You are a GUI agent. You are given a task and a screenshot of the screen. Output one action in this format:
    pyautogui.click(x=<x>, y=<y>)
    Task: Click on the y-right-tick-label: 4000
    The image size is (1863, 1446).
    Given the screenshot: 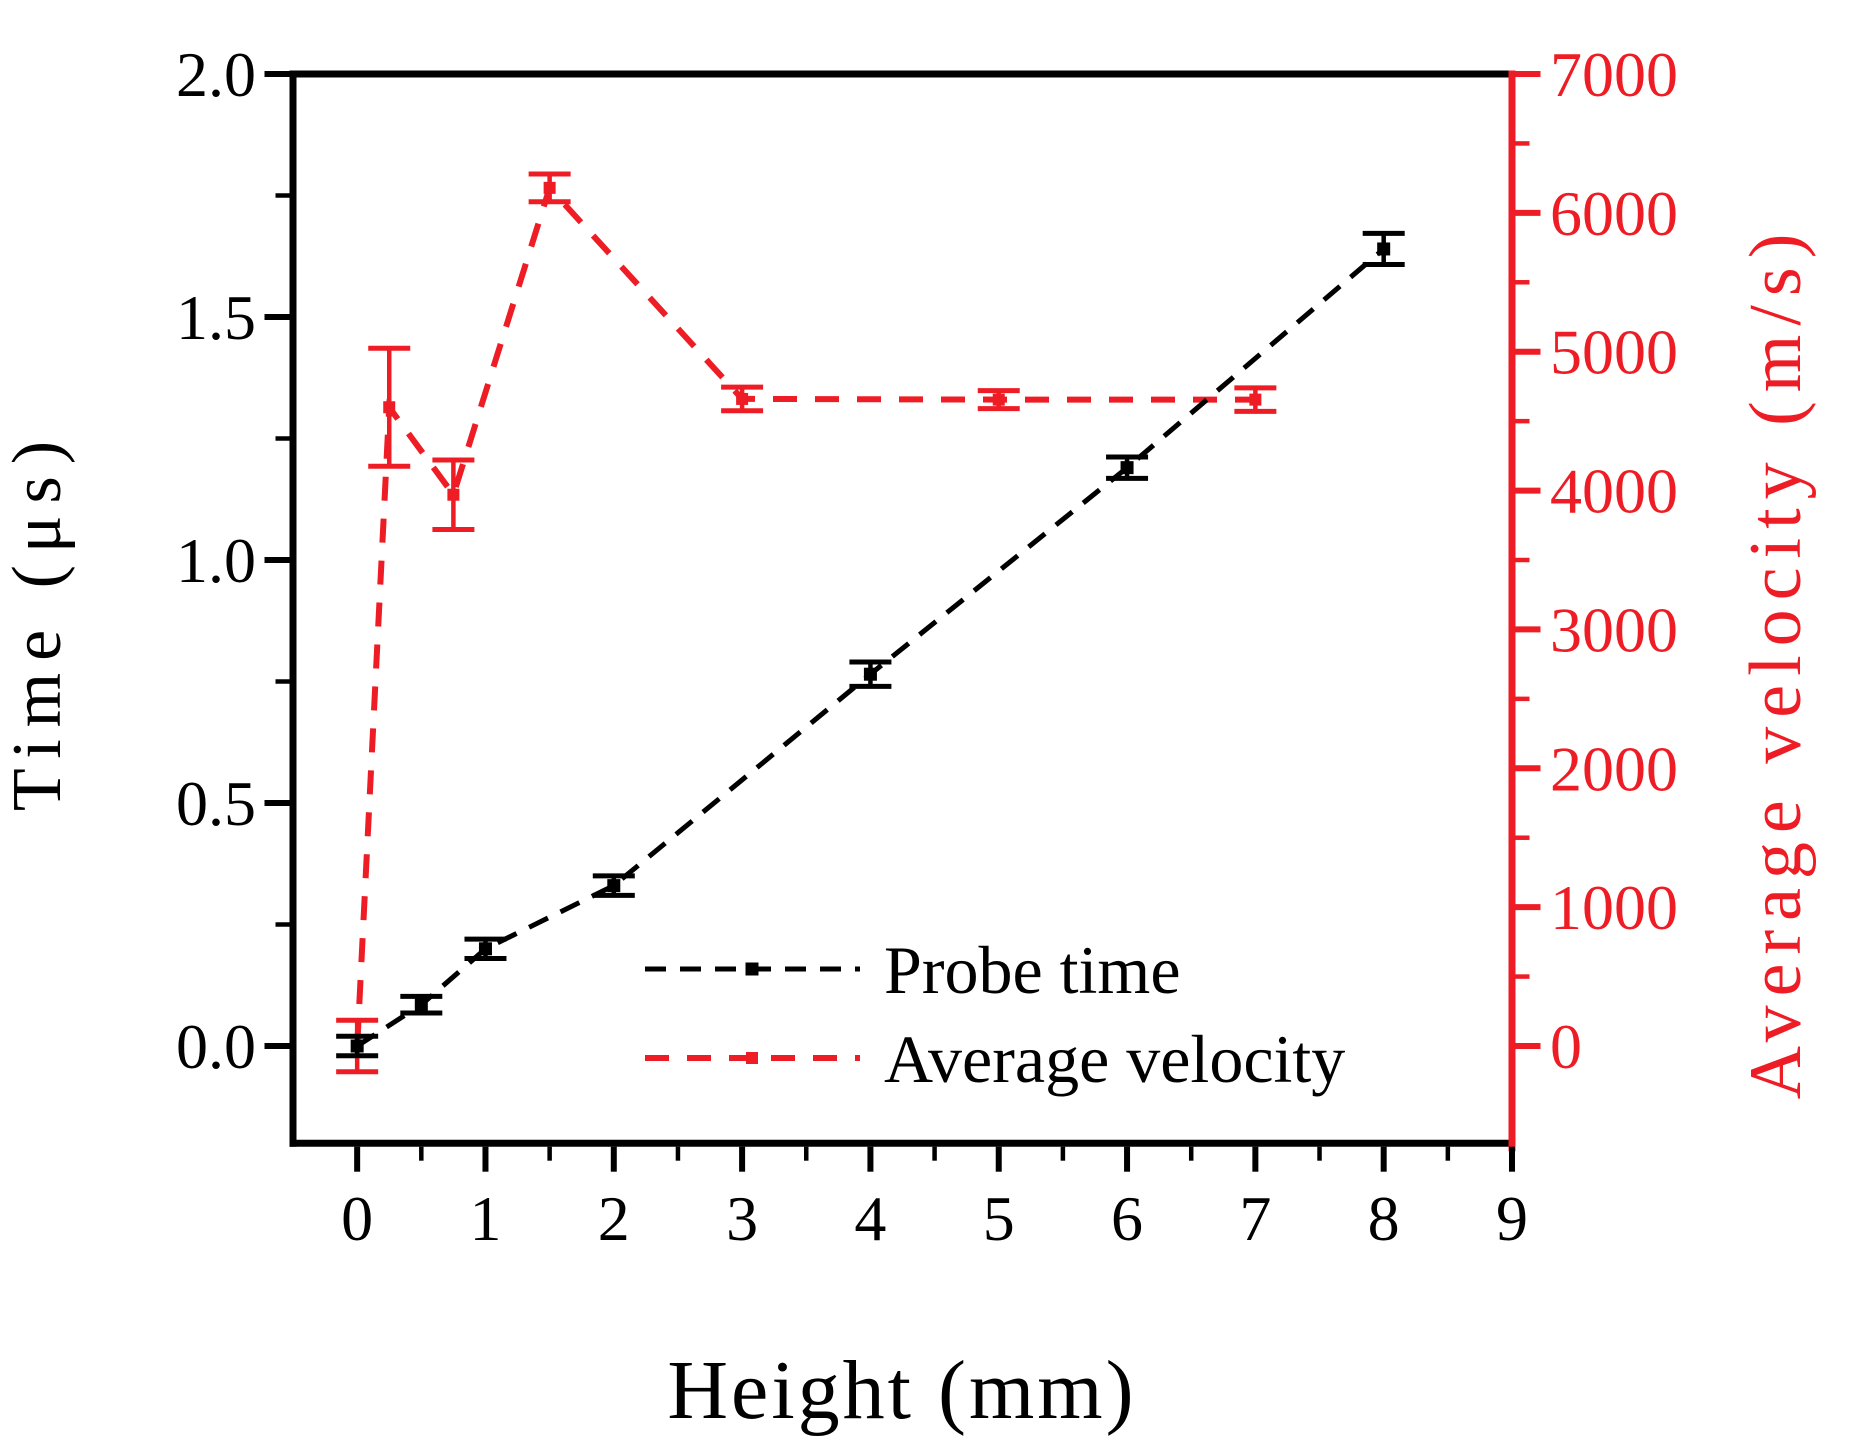 What is the action you would take?
    pyautogui.click(x=1614, y=491)
    